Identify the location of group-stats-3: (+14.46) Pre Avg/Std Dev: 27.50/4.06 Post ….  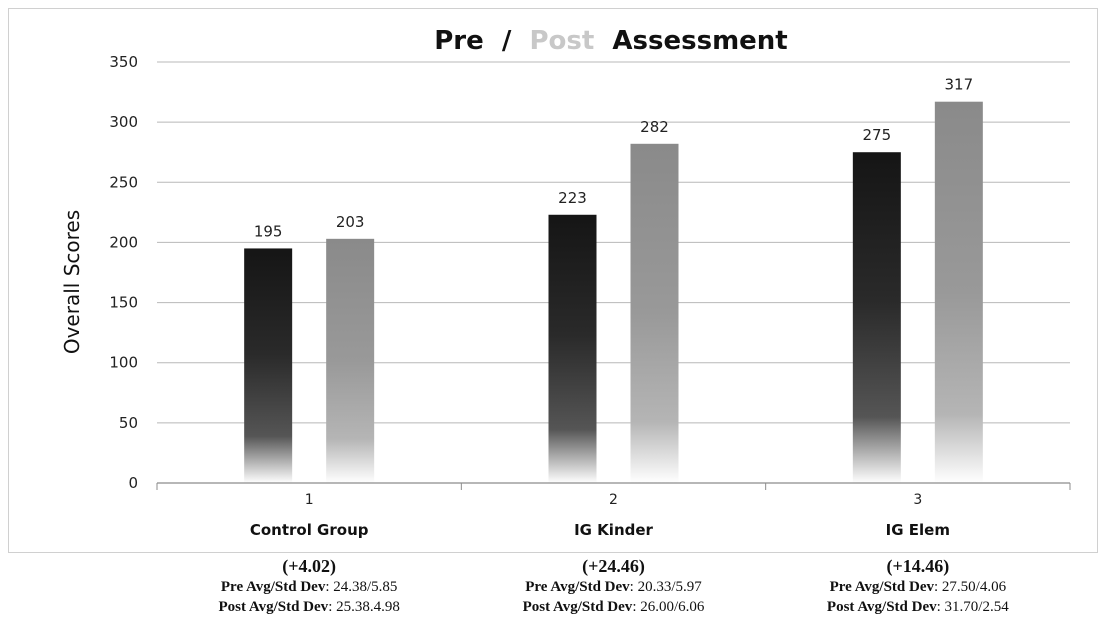
(918, 586).